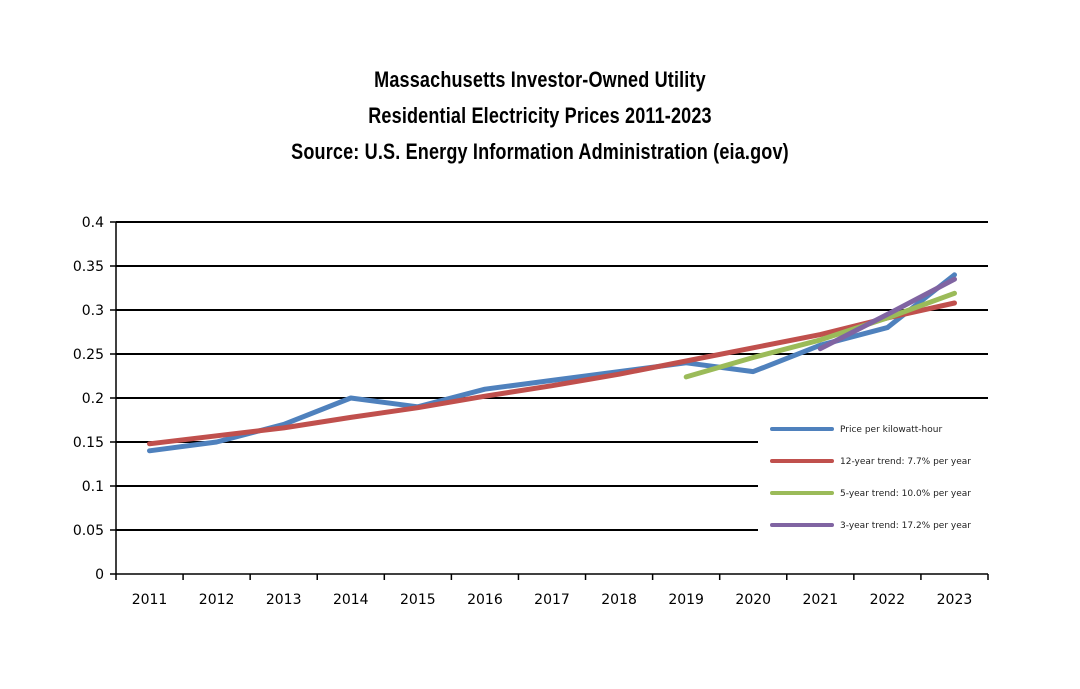 The width and height of the screenshot is (1080, 689). What do you see at coordinates (905, 526) in the screenshot?
I see `legend-label: 3-year trend: 17.2% per year` at bounding box center [905, 526].